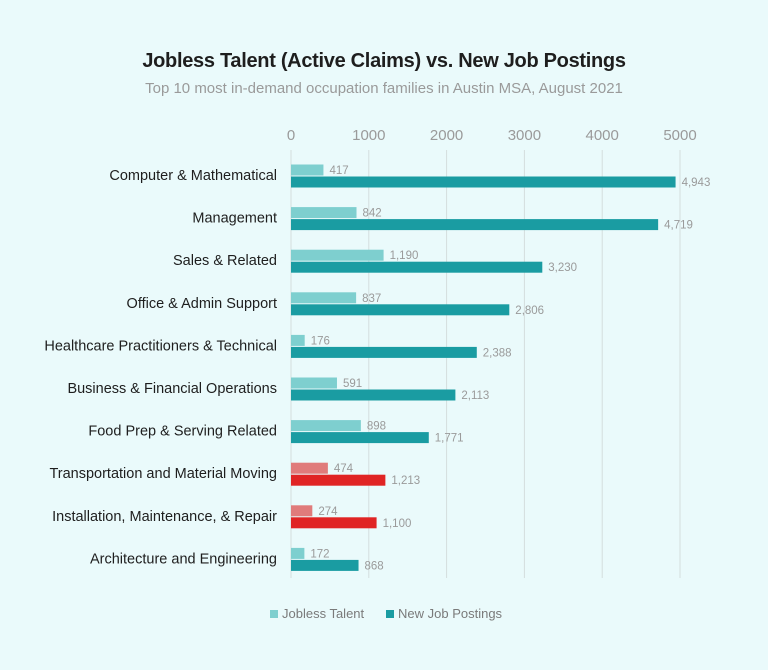  What do you see at coordinates (320, 341) in the screenshot?
I see `jobless-talent-value-label: 176` at bounding box center [320, 341].